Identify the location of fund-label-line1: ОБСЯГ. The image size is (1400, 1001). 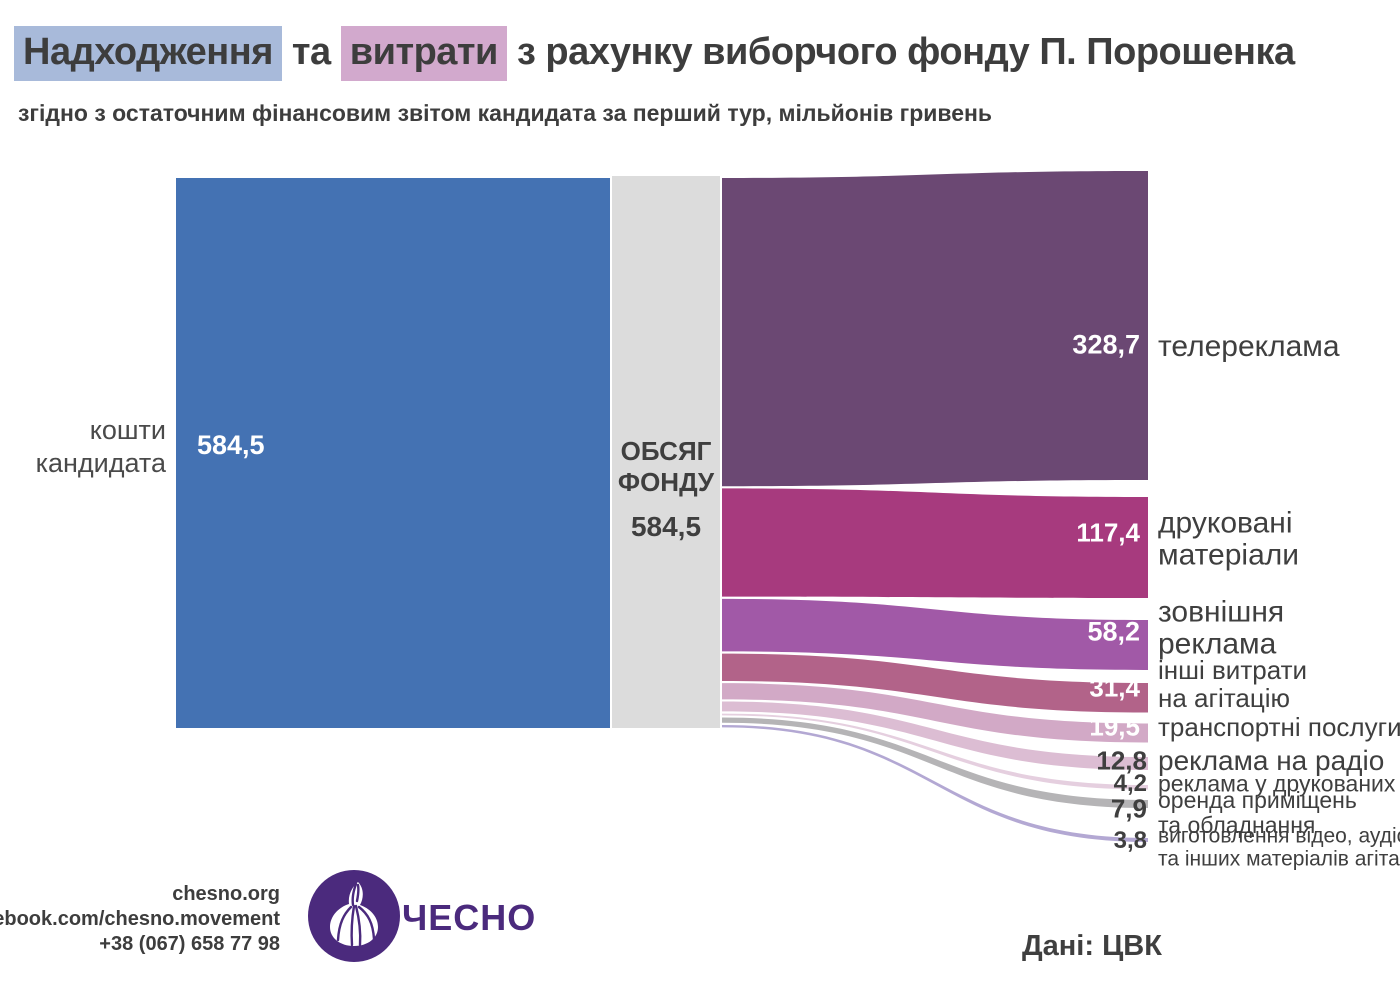
(666, 451).